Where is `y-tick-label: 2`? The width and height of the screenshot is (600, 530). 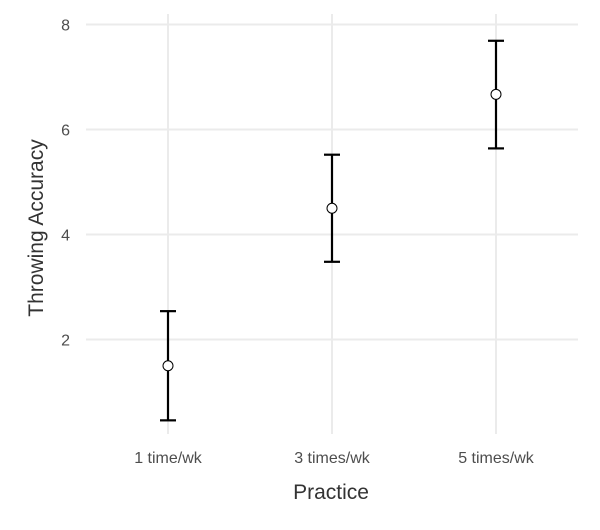 y-tick-label: 2 is located at coordinates (65, 341).